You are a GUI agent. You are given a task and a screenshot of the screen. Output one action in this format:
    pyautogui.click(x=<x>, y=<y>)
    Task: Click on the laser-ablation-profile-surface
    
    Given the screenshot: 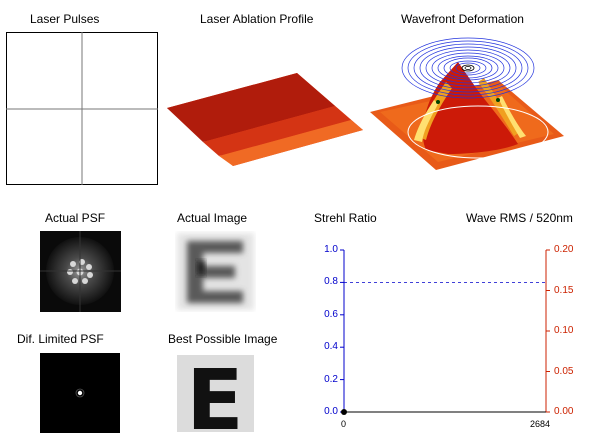 What is the action you would take?
    pyautogui.click(x=265, y=120)
    